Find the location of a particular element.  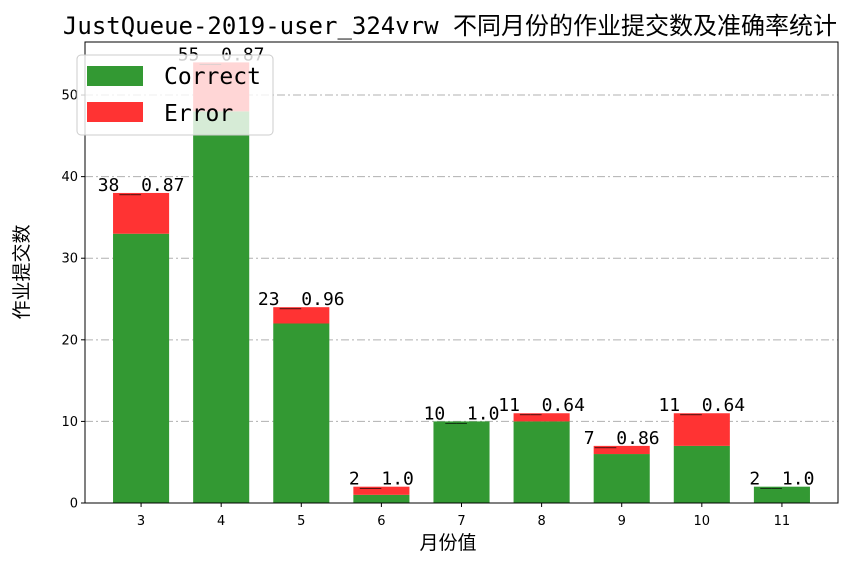

data-label-9: 7__0.86 is located at coordinates (622, 438).